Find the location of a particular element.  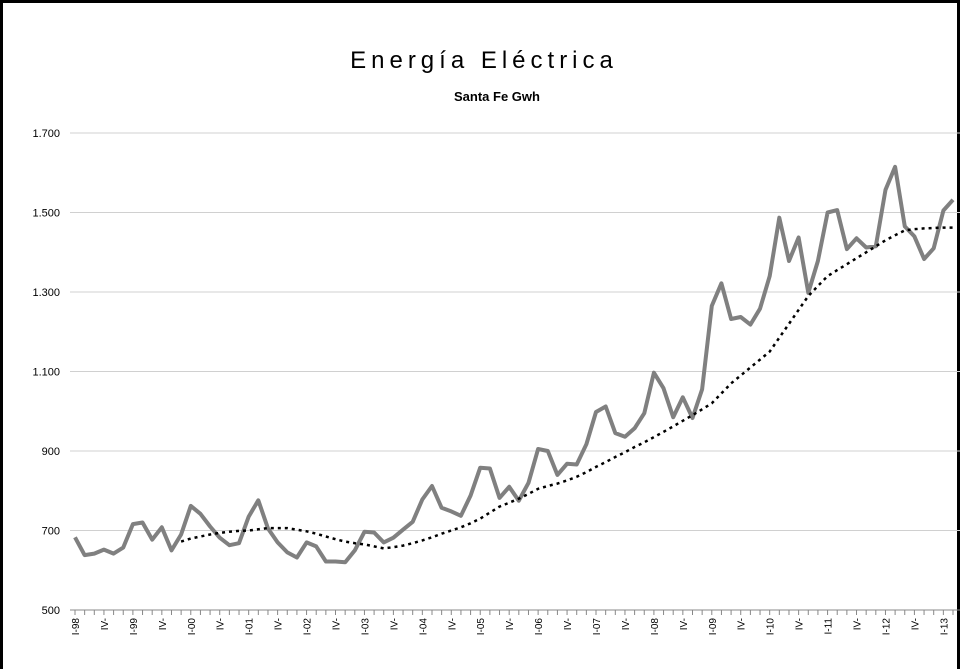

x-tick-label: I-98 is located at coordinates (76, 627).